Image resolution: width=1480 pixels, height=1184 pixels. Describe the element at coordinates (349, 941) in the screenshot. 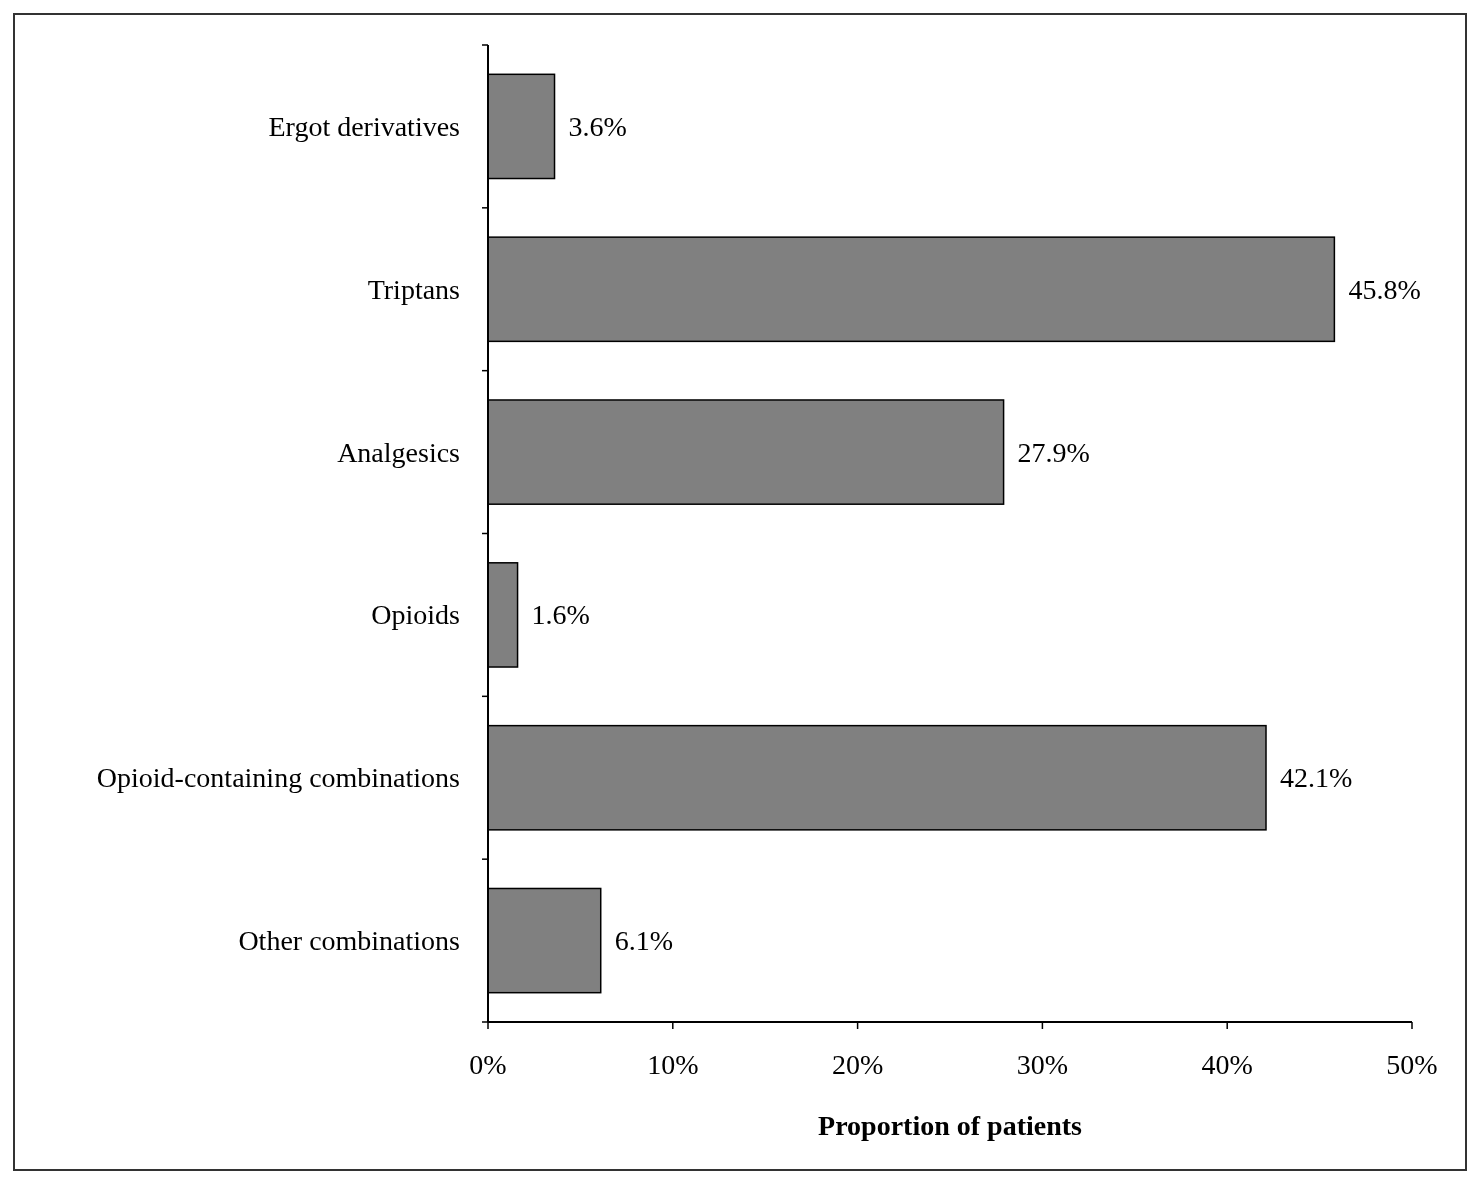

I see `y-tick-label: Other combinations` at that location.